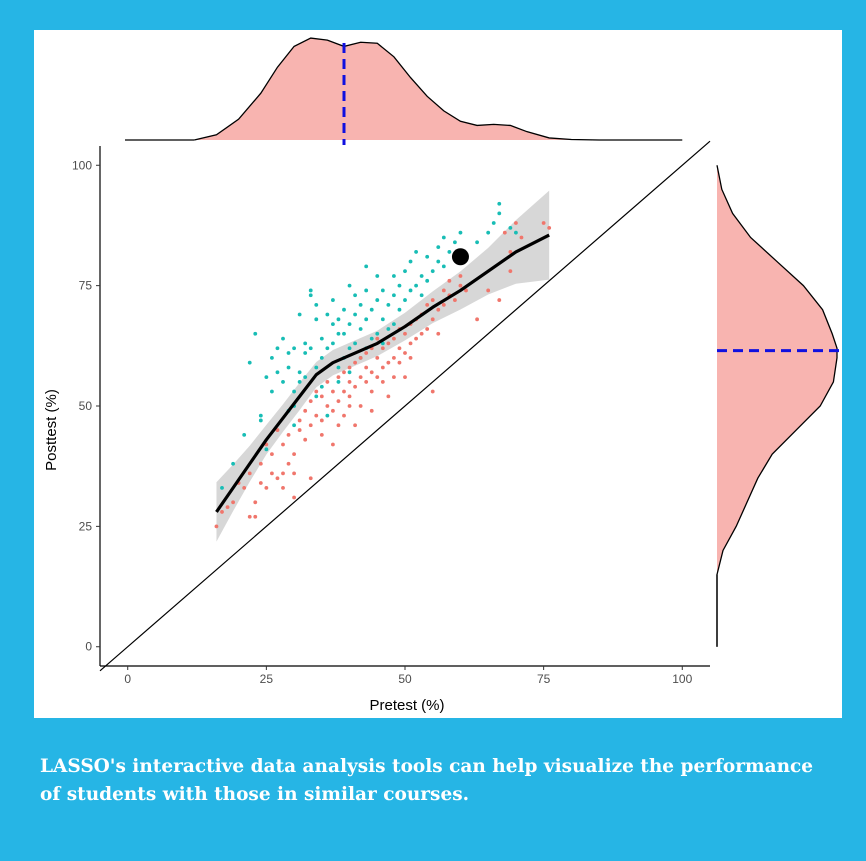  I want to click on y-tick-label: 25, so click(86, 526).